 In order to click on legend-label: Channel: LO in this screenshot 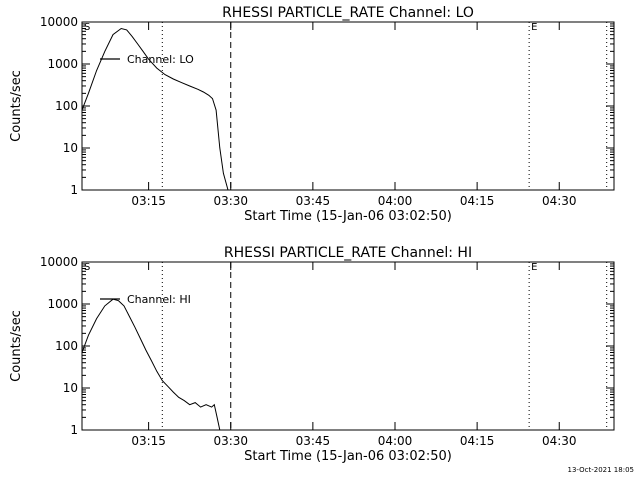, I will do `click(160, 59)`.